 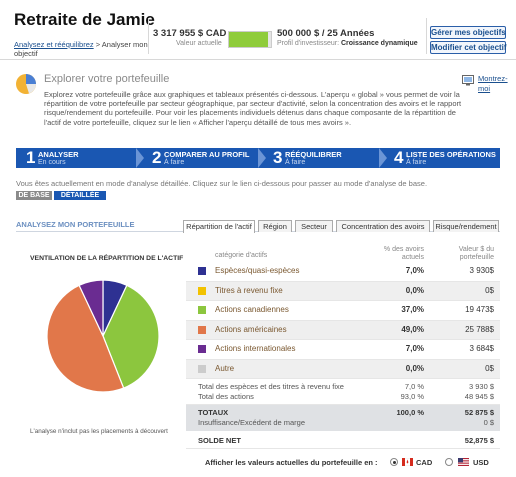 What do you see at coordinates (107, 258) in the screenshot?
I see `chart-title: VENTILATION DE LA RÉPARTITION DE L'ACTIF` at bounding box center [107, 258].